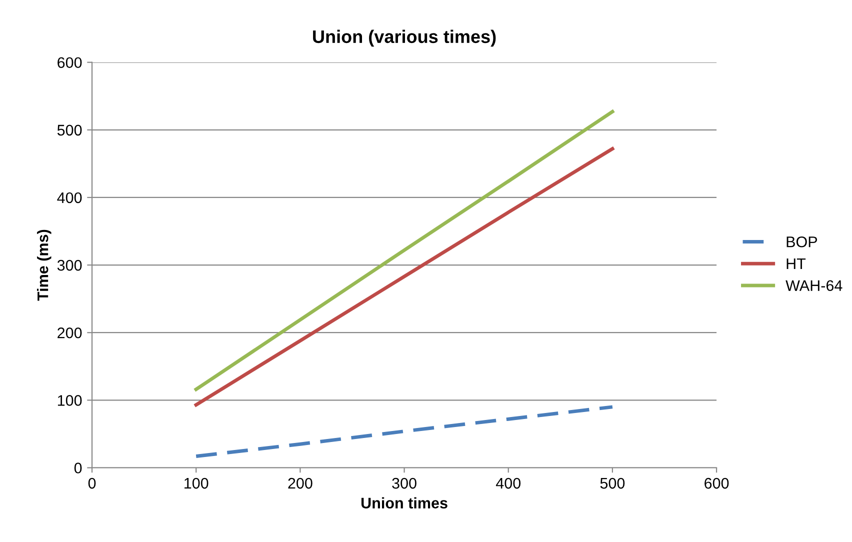  I want to click on y-tick-label: 200, so click(70, 332).